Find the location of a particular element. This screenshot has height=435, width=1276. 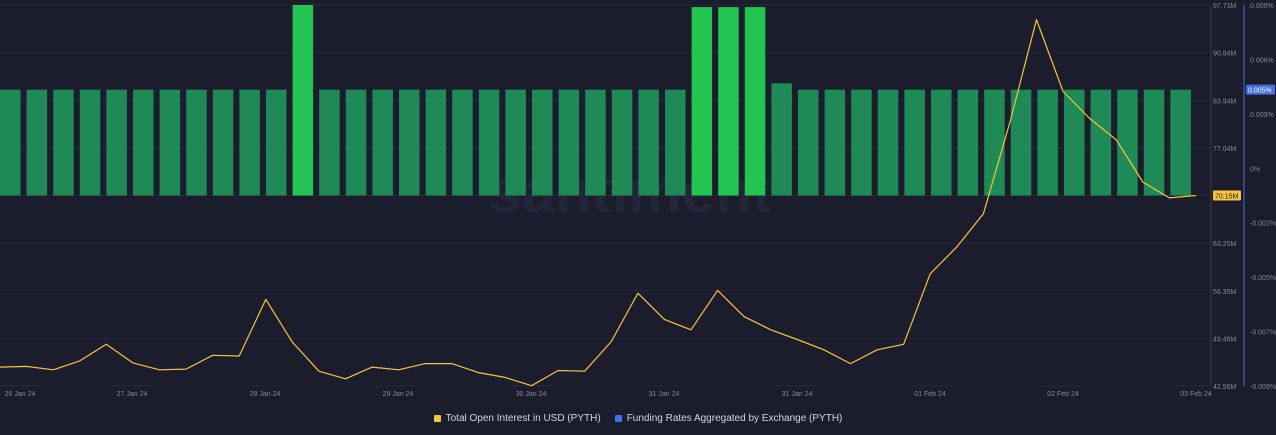

x-tick-label: 03 Feb 24 is located at coordinates (1196, 394).